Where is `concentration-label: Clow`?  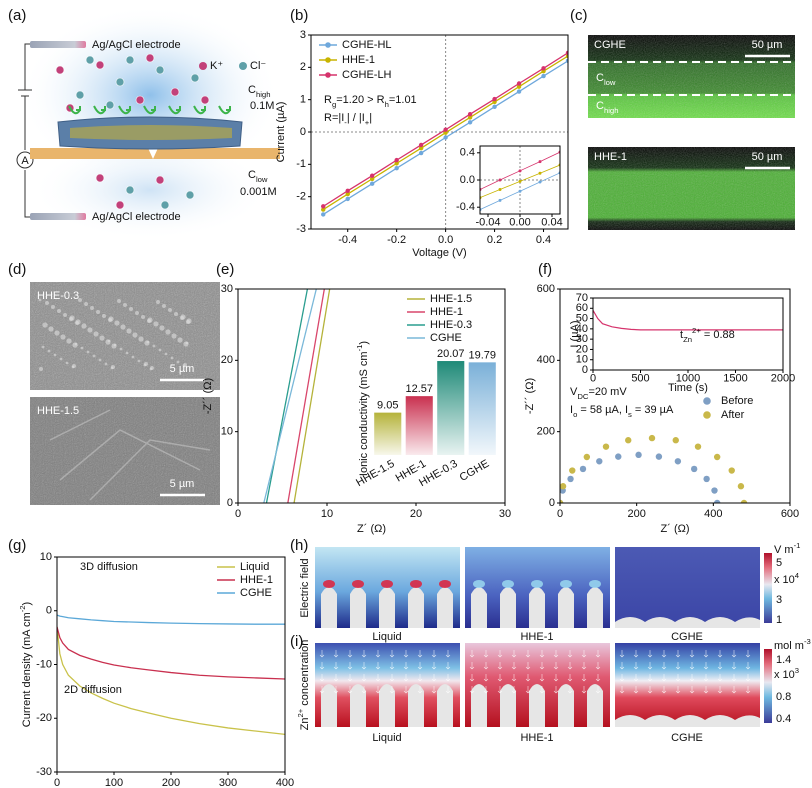 concentration-label: Clow is located at coordinates (258, 176).